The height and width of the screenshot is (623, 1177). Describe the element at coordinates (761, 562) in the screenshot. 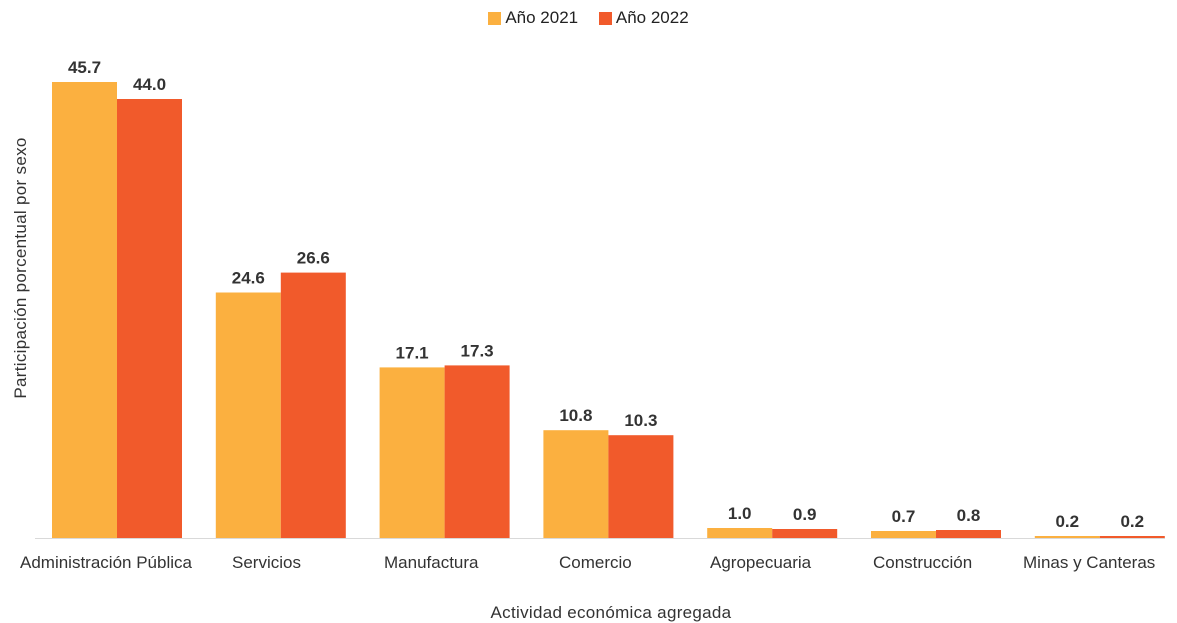

I see `category-label-4: Agropecuaria` at that location.